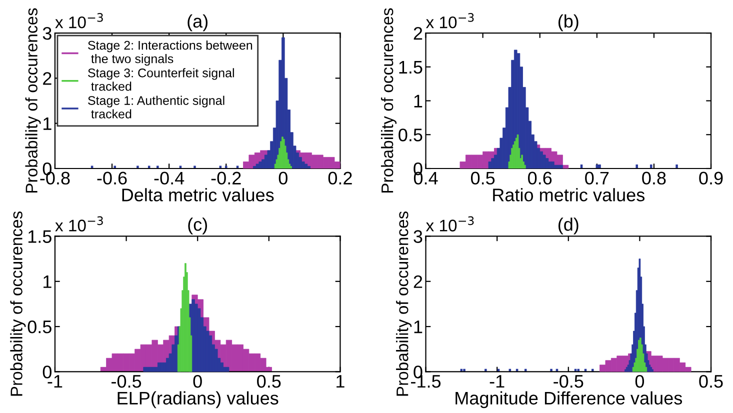  Describe the element at coordinates (569, 195) in the screenshot. I see `x-axis-title: Ratio metric values` at that location.